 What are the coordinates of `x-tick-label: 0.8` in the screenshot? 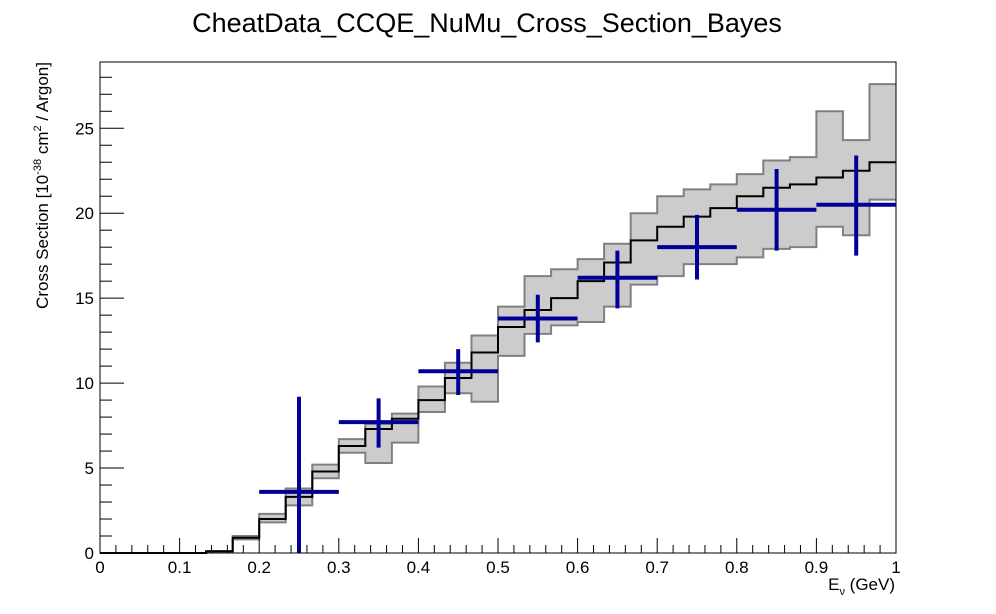 It's located at (737, 567).